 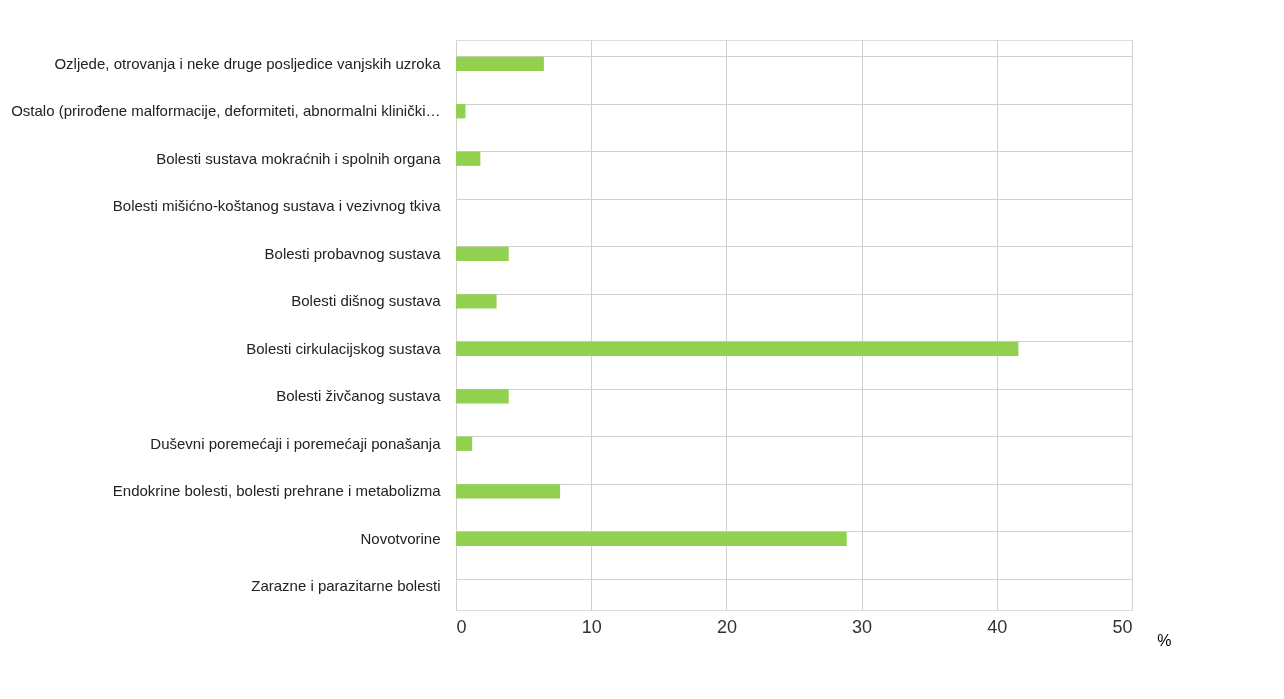 What do you see at coordinates (862, 626) in the screenshot?
I see `x-tick-label: 30` at bounding box center [862, 626].